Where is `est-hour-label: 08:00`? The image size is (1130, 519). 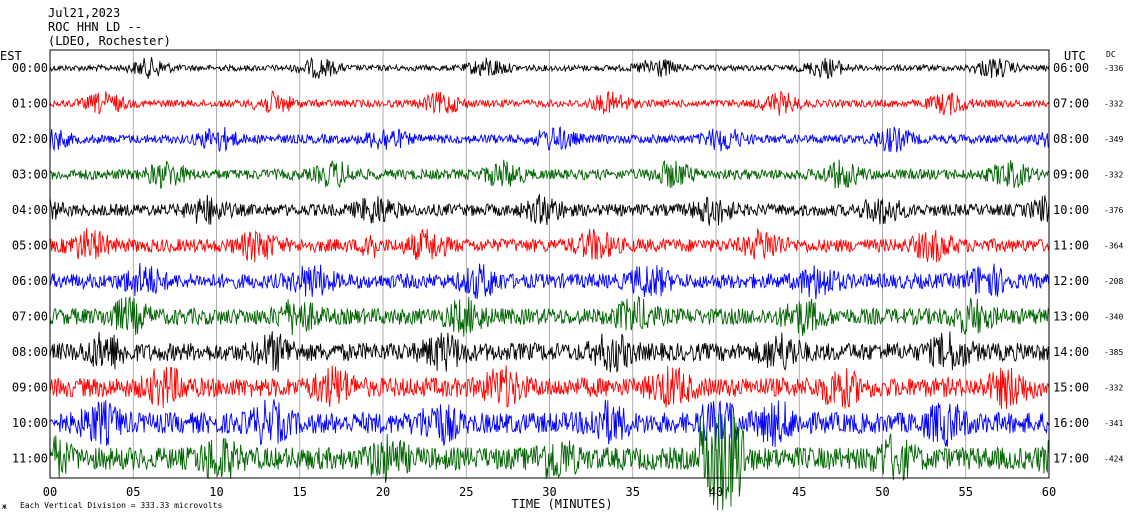
est-hour-label: 08:00 is located at coordinates (30, 352).